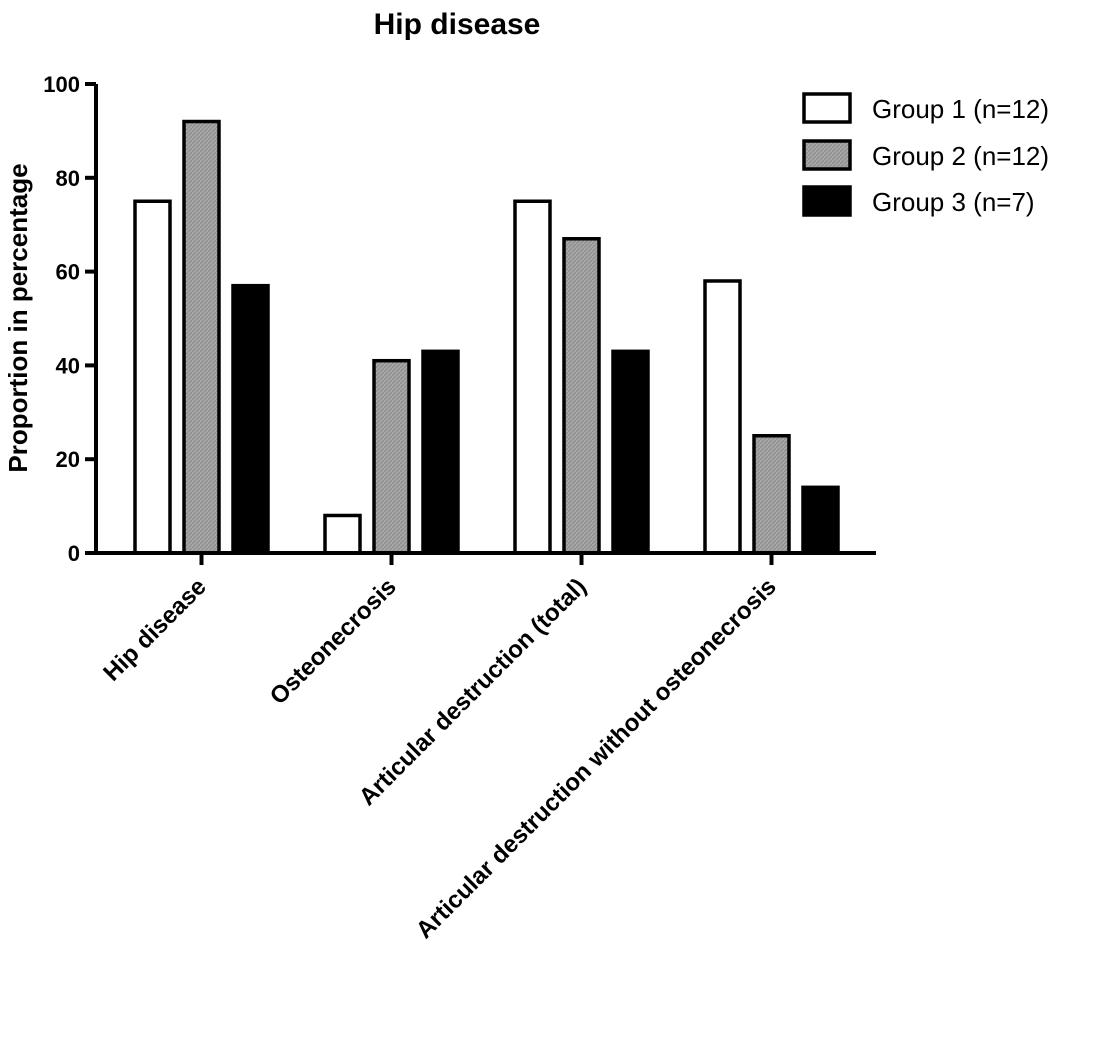  What do you see at coordinates (473, 692) in the screenshot?
I see `x-tick-label: Articular destruction (total)` at bounding box center [473, 692].